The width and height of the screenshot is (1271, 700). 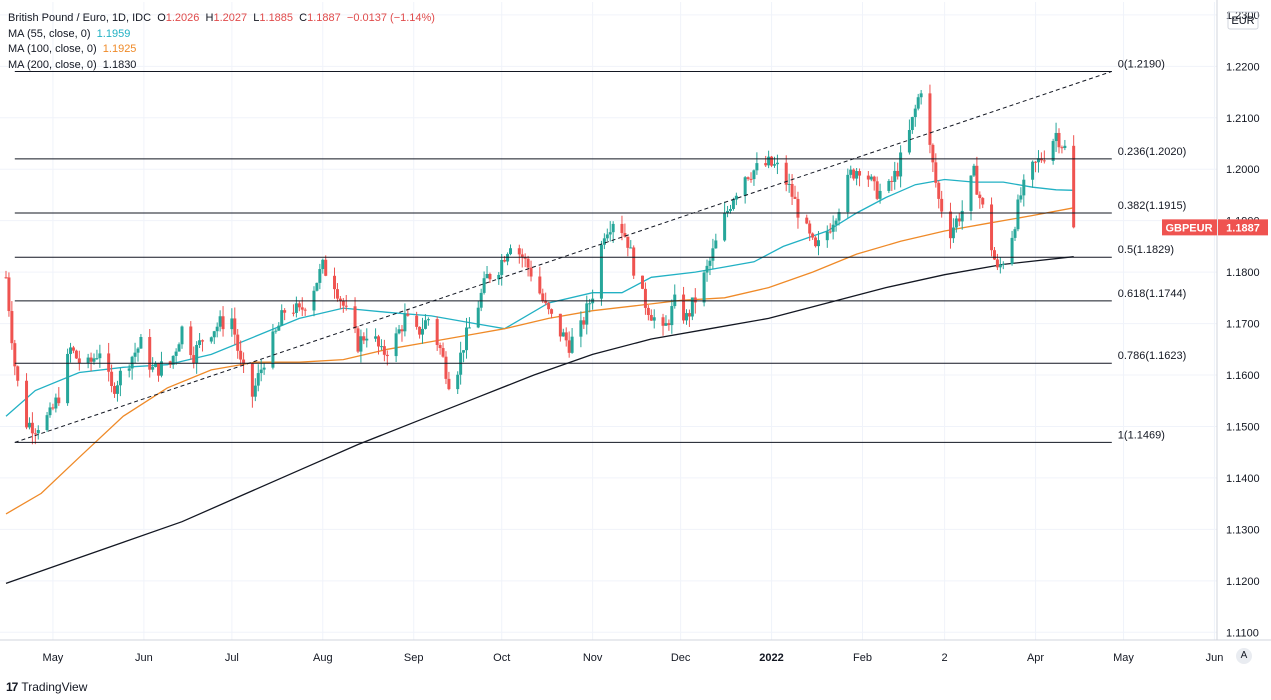 What do you see at coordinates (209, 18) in the screenshot?
I see `legend-high-label: H` at bounding box center [209, 18].